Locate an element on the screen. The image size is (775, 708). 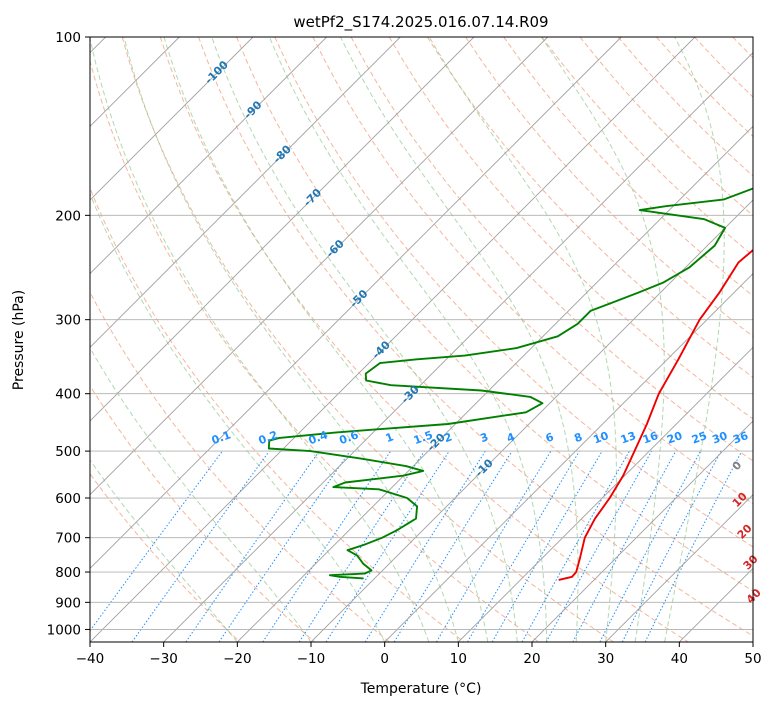
y-tick-label: 800 is located at coordinates (68, 573).